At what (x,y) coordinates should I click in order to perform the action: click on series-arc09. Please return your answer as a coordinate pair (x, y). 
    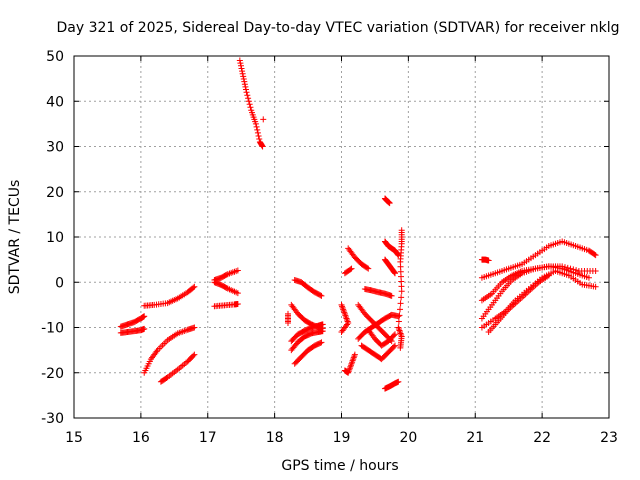
    Looking at the image, I should click on (251, 103).